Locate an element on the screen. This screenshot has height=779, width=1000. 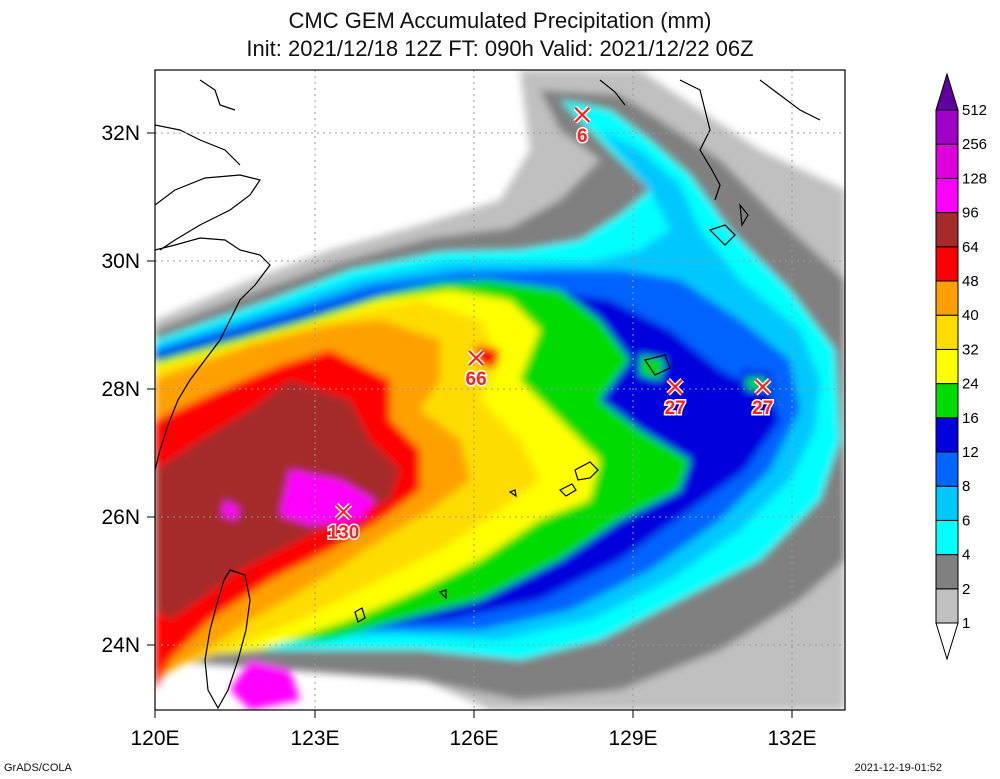
lat-label: 24N is located at coordinates (120, 645).